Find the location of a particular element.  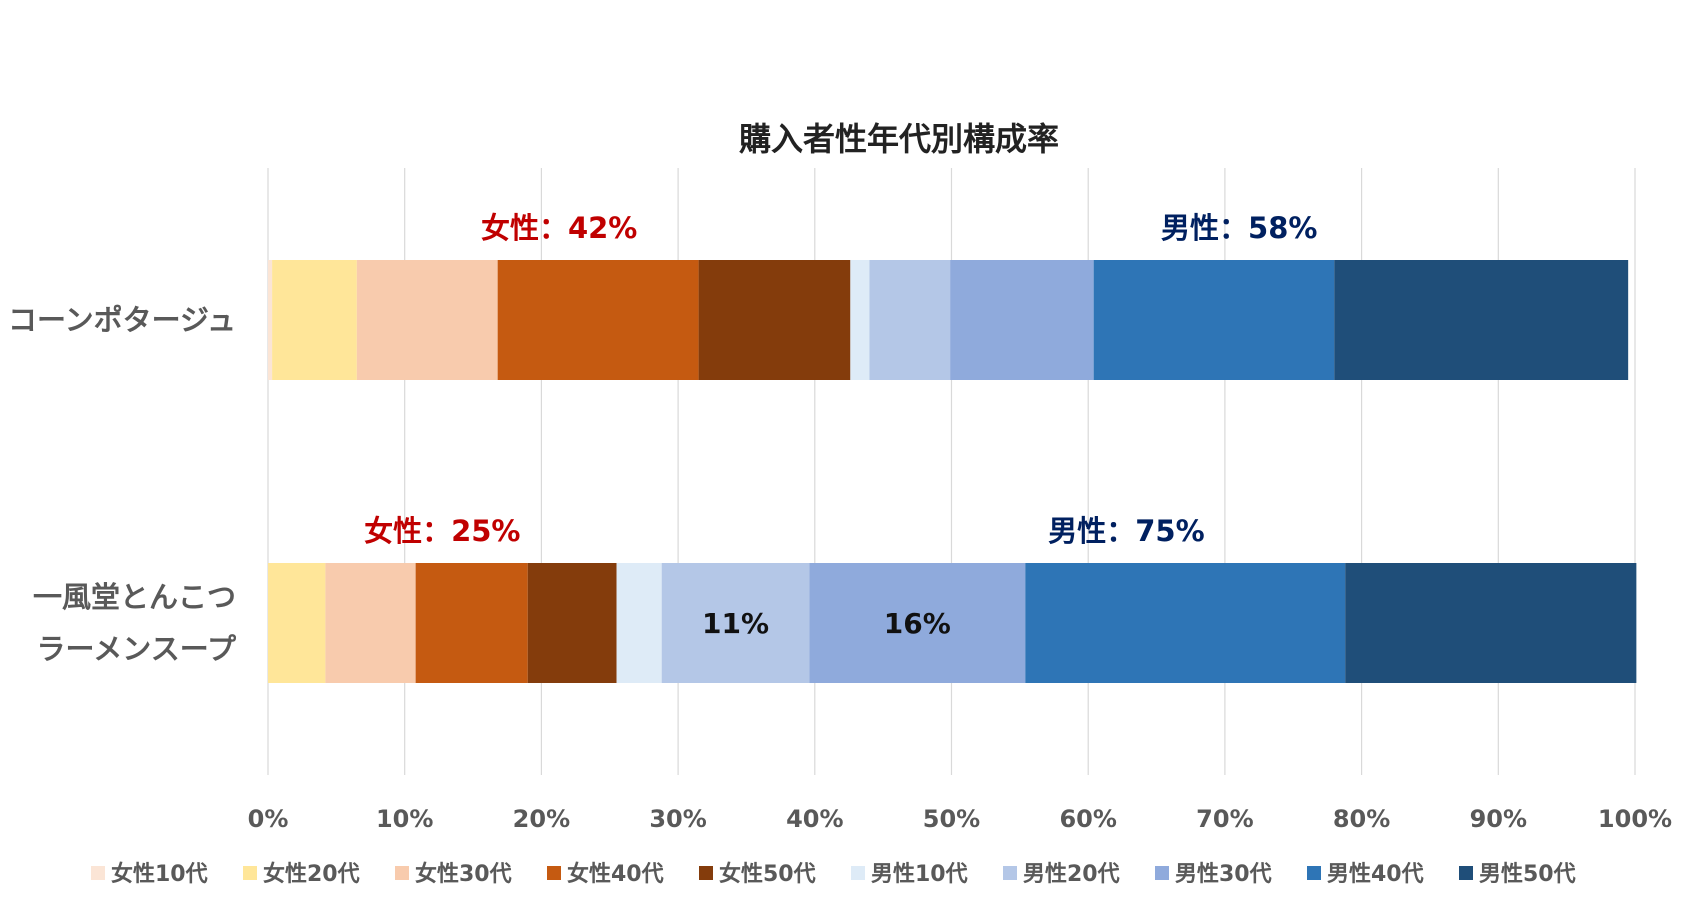

x-tick-label: 90% is located at coordinates (1498, 819).